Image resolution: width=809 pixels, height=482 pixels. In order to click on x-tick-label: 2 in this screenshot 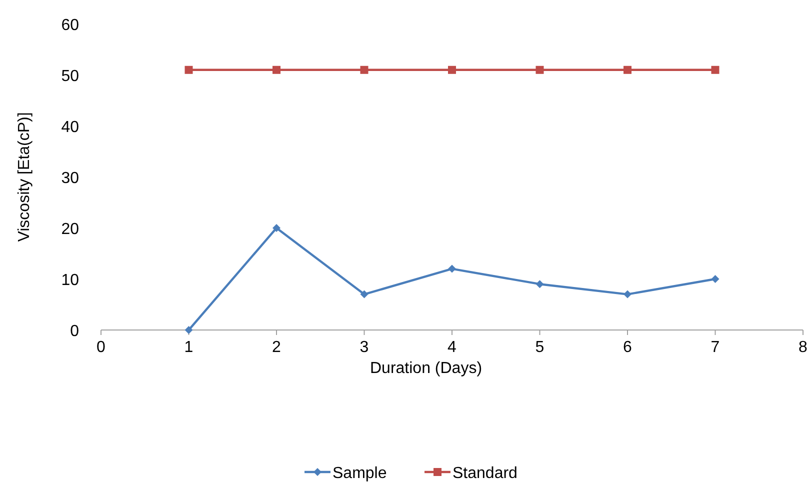, I will do `click(277, 347)`.